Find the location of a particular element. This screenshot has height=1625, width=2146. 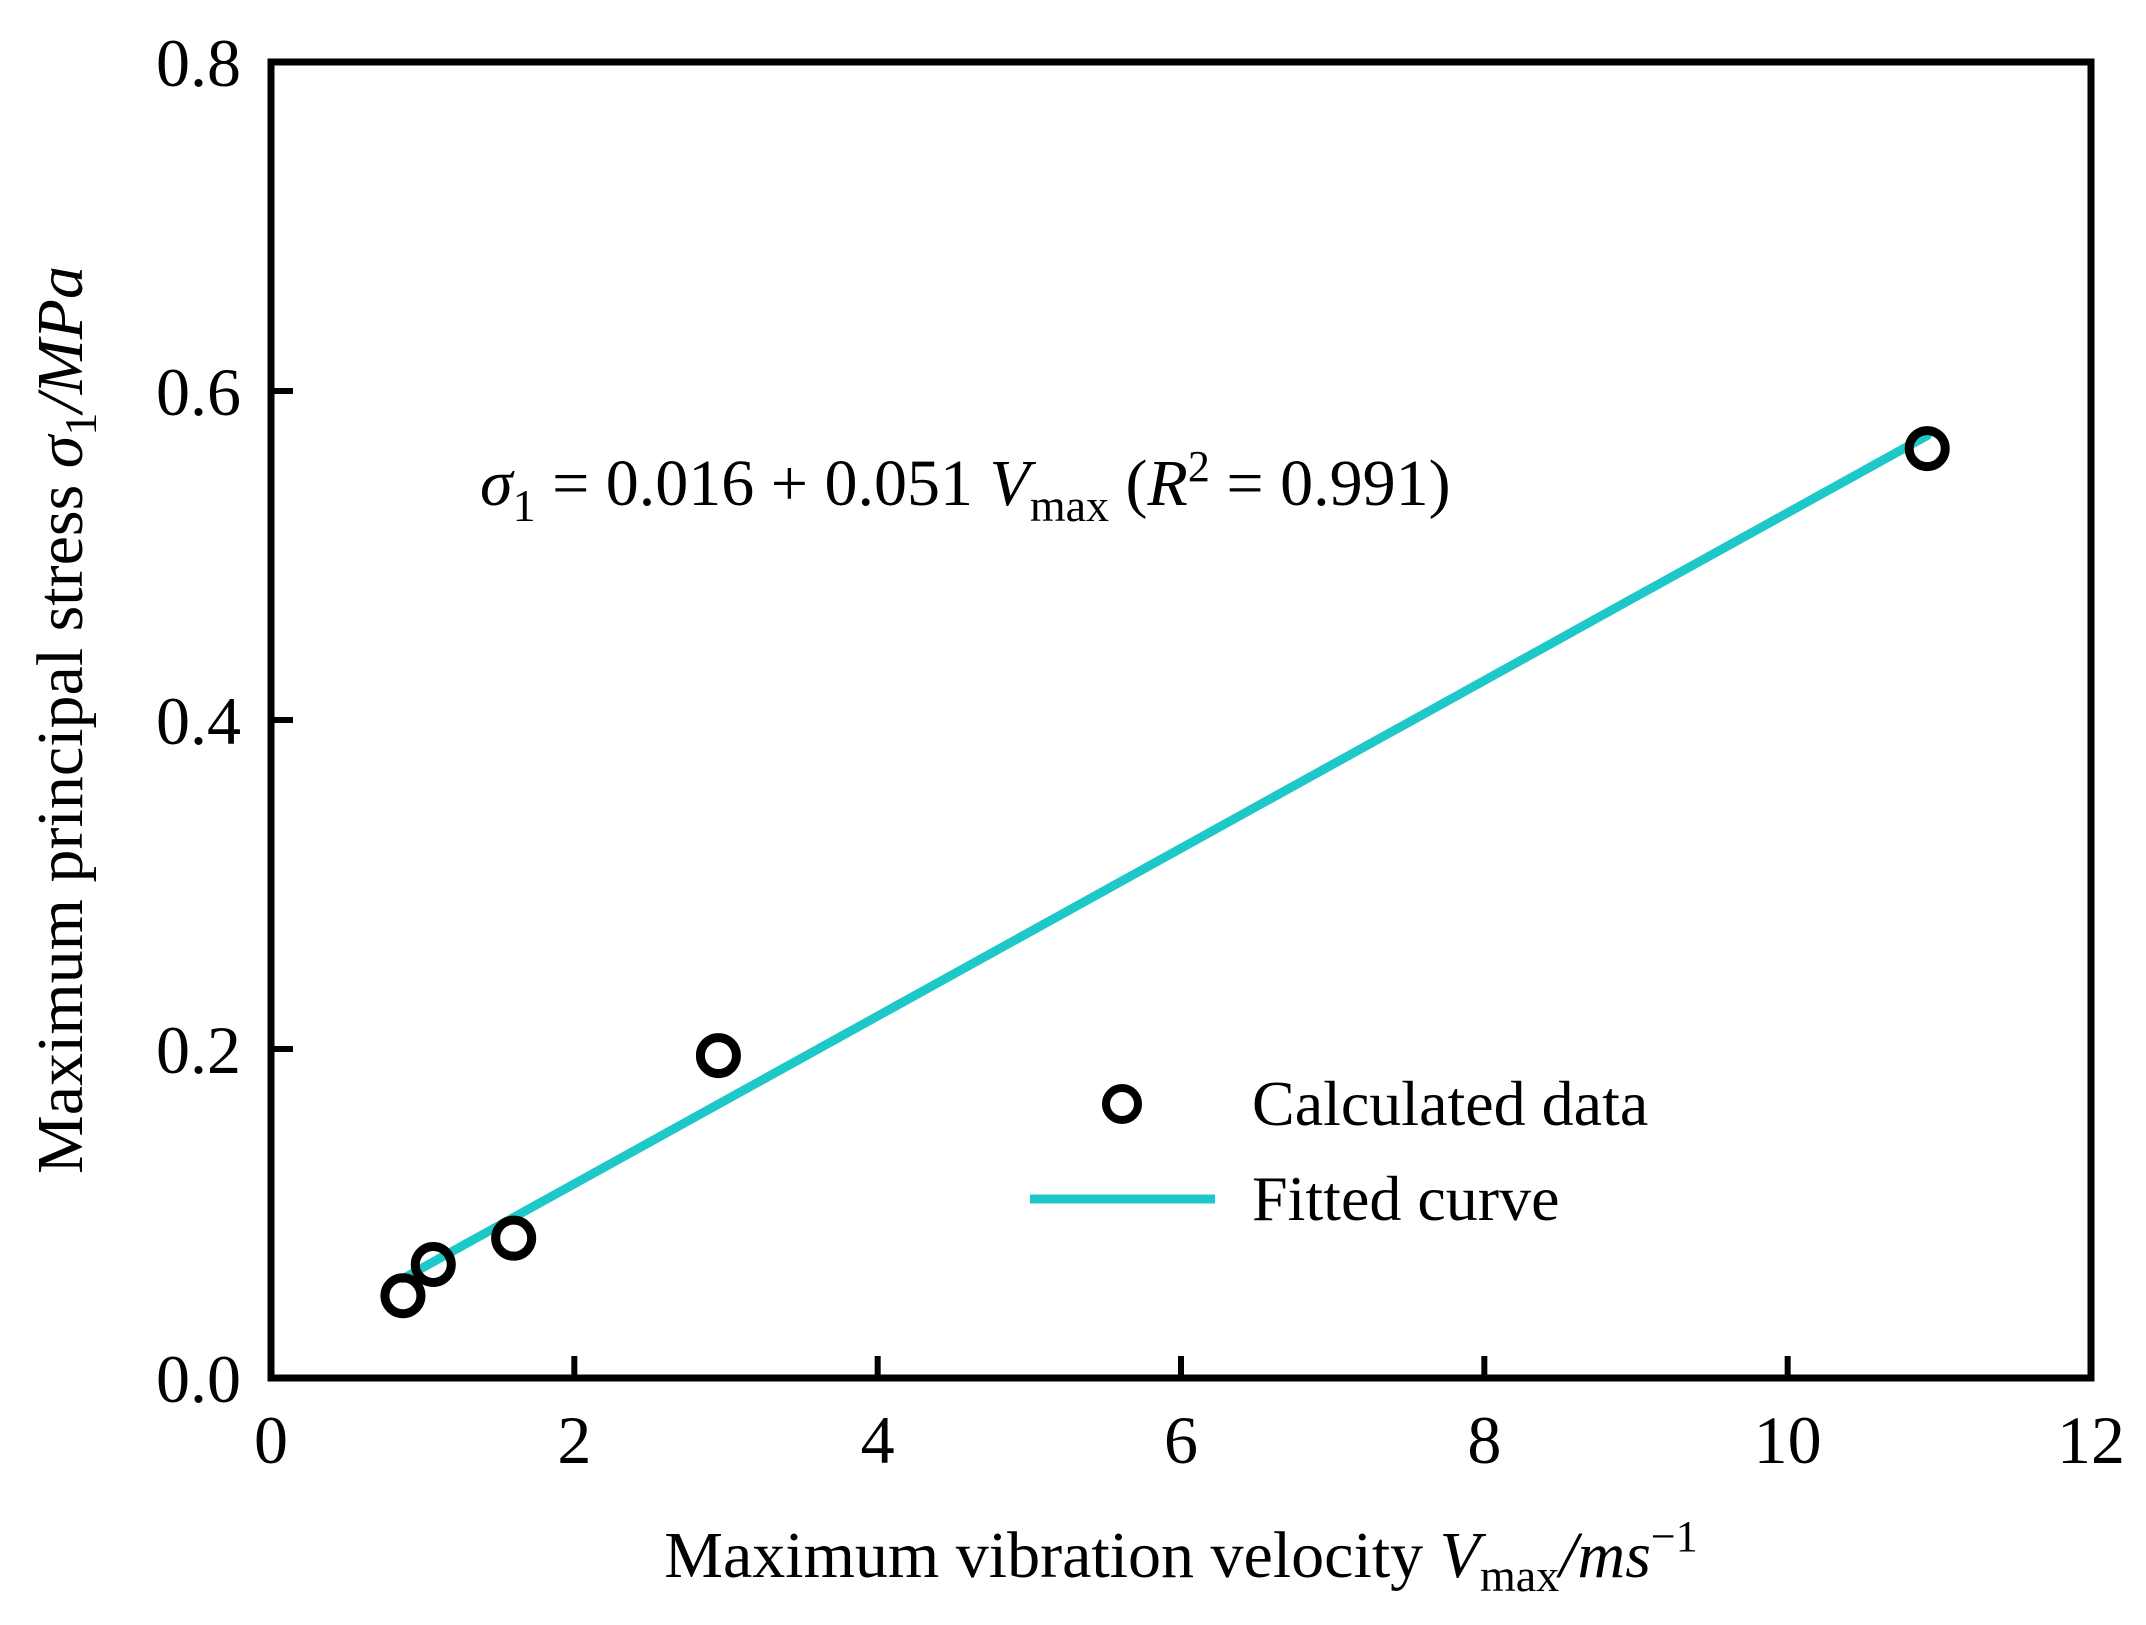

legend-marker-calculated is located at coordinates (1122, 1104).